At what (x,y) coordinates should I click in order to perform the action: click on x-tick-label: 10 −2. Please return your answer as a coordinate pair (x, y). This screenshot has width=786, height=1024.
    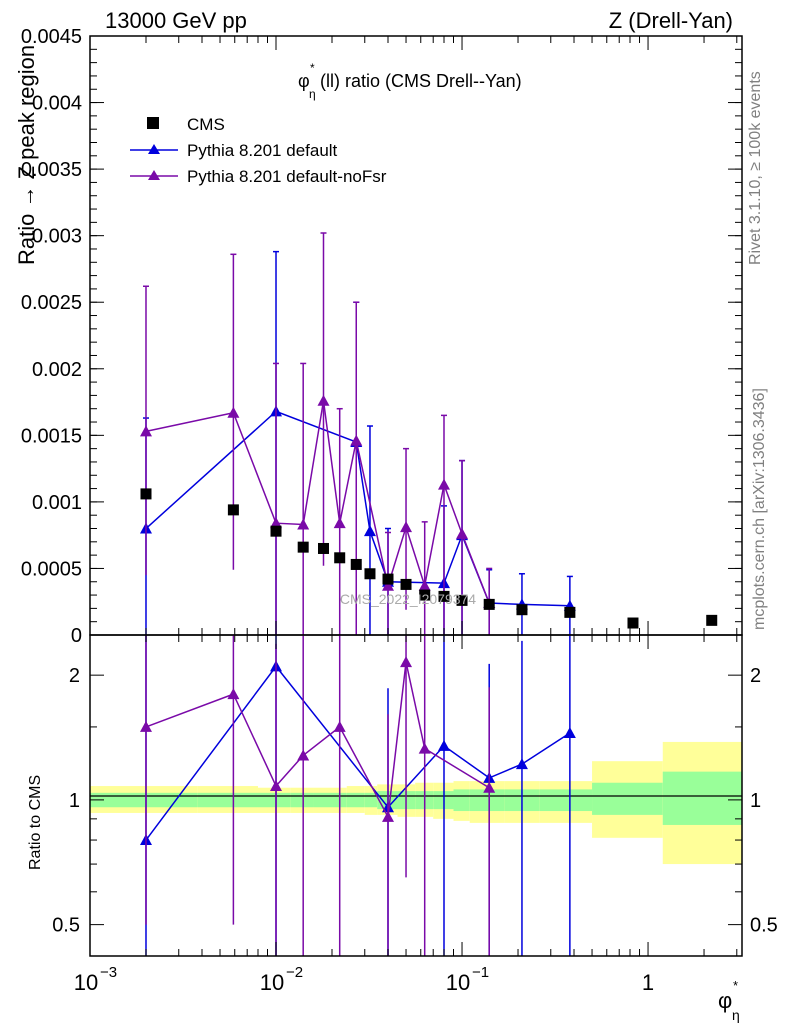
    Looking at the image, I should click on (281, 979).